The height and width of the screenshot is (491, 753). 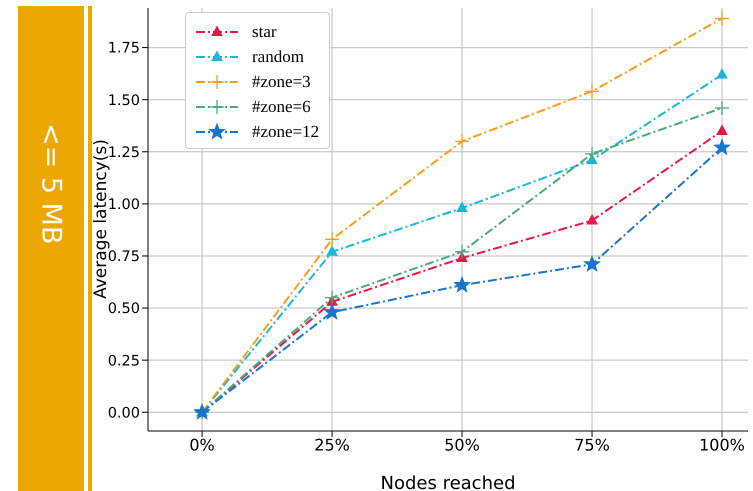 What do you see at coordinates (124, 309) in the screenshot?
I see `y-tick-label: 0.50` at bounding box center [124, 309].